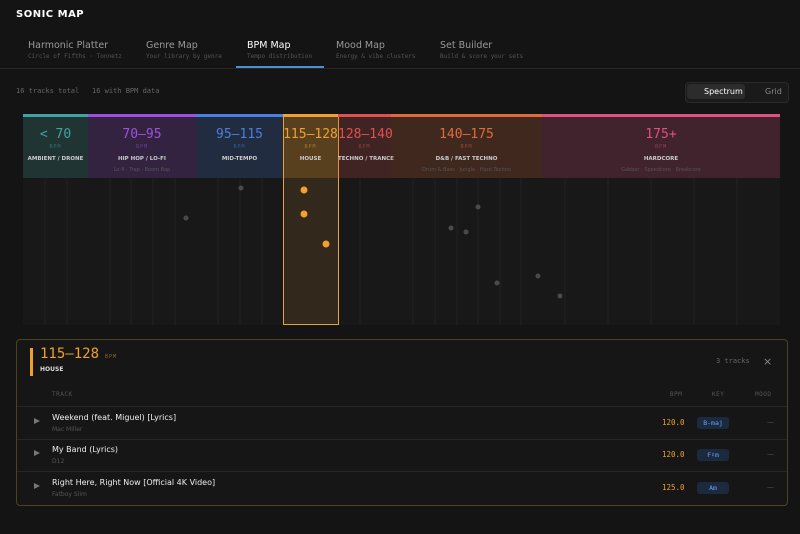 This screenshot has width=800, height=534. I want to click on track-key: Am, so click(713, 488).